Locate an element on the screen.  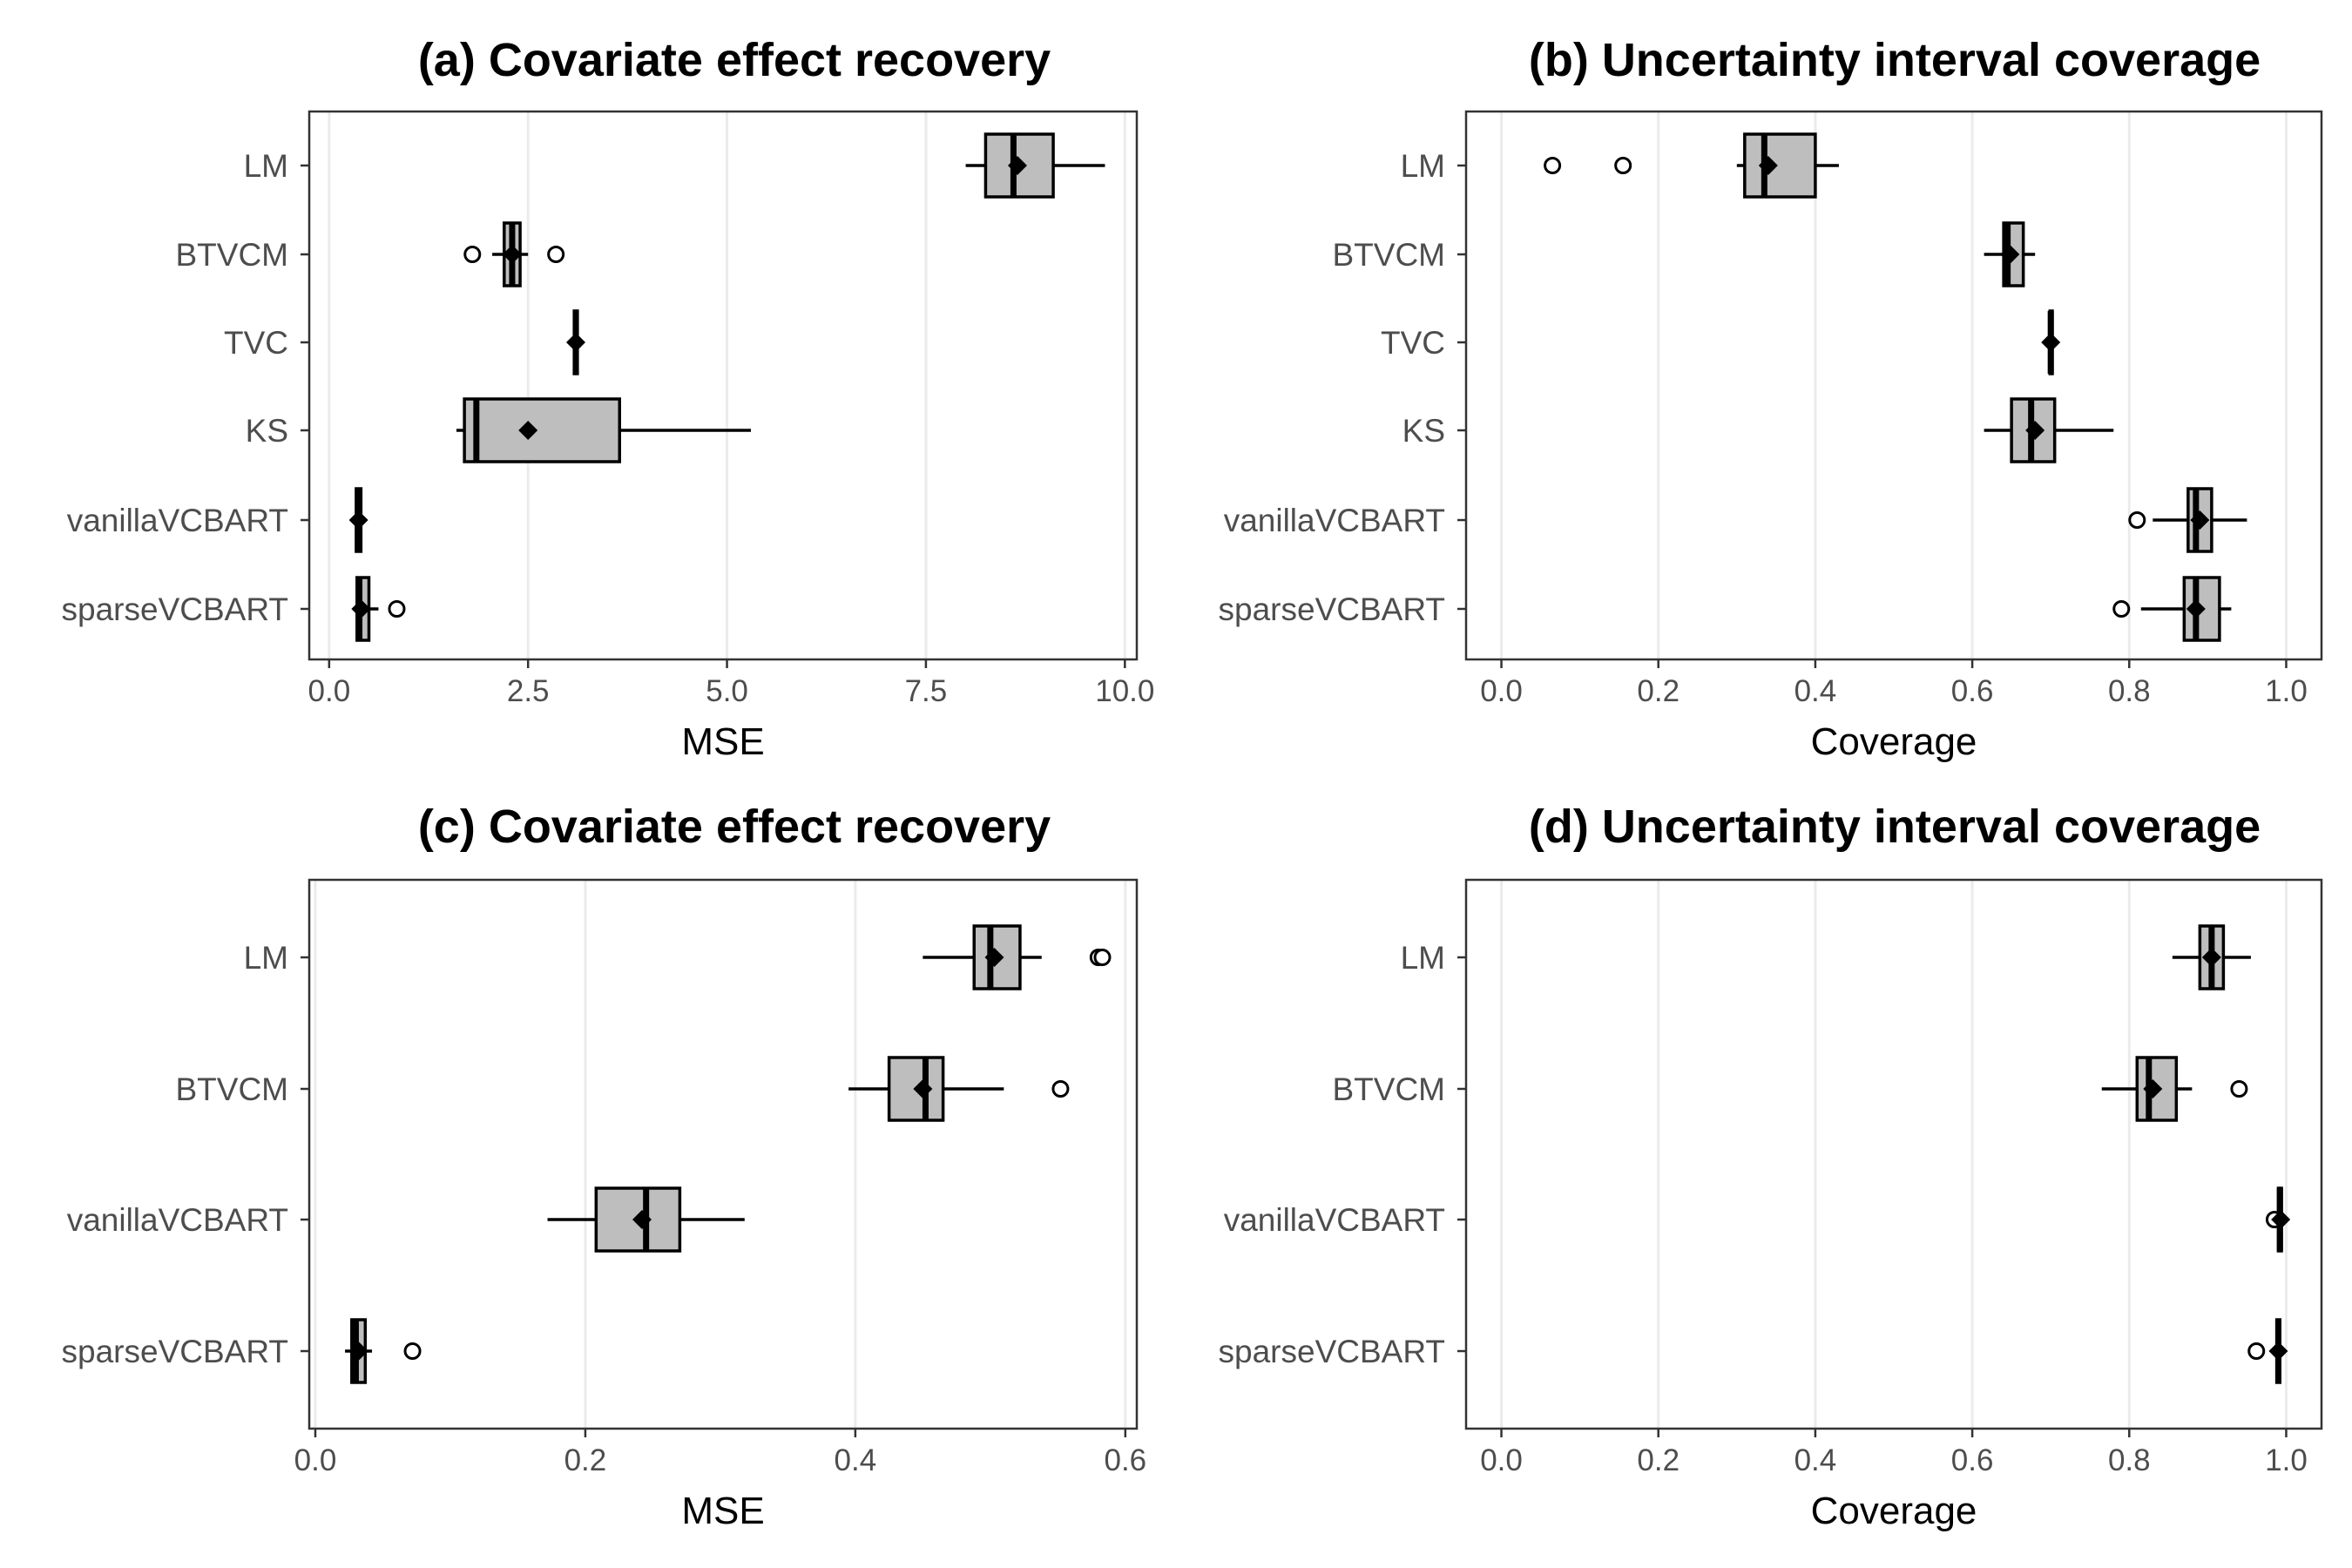
panel-title: (b) Uncertainty interval coverage is located at coordinates (1895, 60).